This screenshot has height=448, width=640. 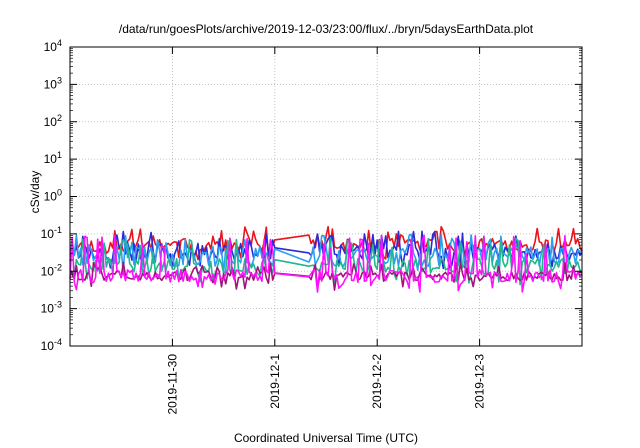 I want to click on y-tick-label-exponent: -1, so click(x=58, y=230).